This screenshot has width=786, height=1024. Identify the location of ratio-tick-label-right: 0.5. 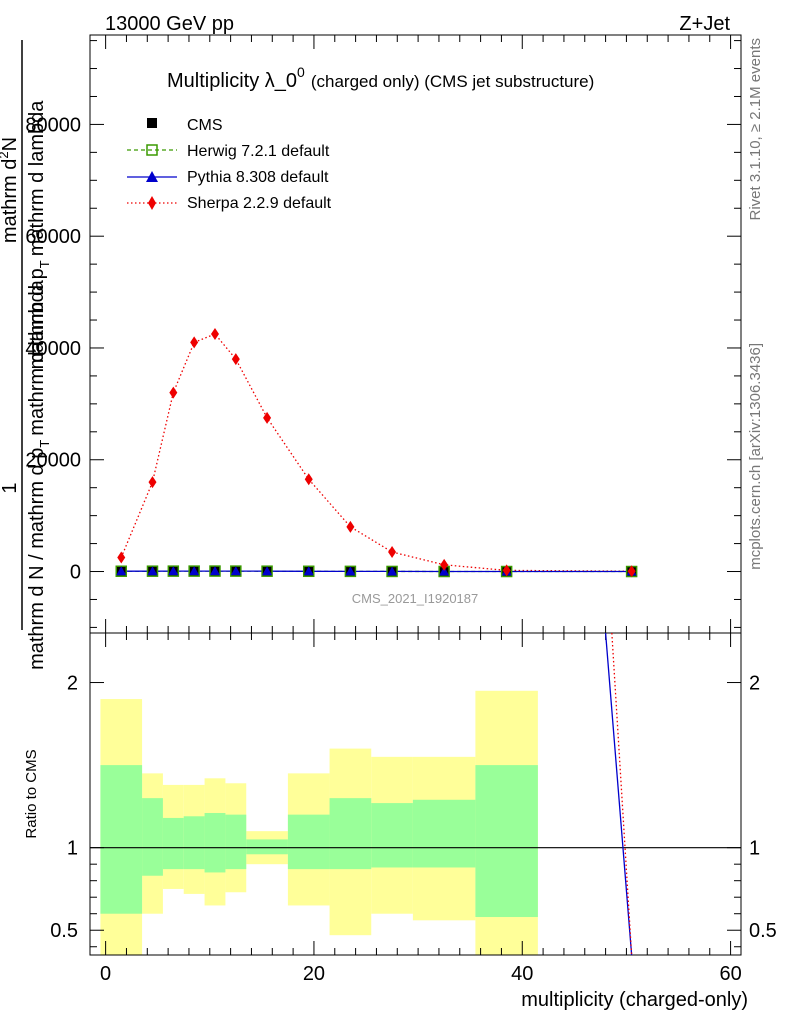
(763, 931).